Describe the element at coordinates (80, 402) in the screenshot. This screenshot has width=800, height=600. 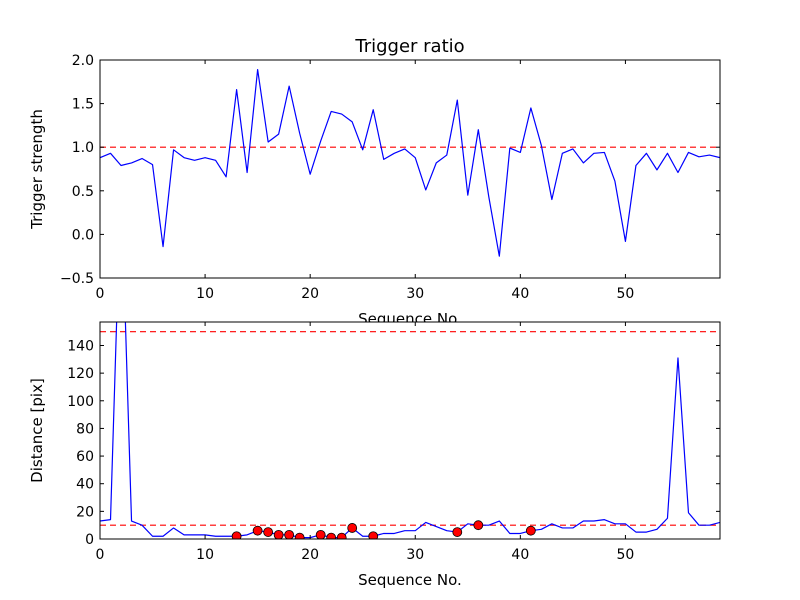
I see `distance-ytick-label-5: 100` at that location.